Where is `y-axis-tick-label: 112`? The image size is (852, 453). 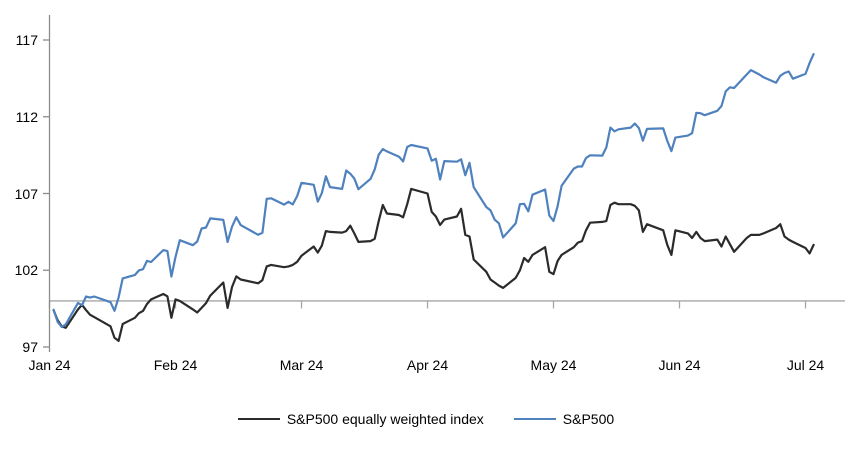
y-axis-tick-label: 112 is located at coordinates (26, 116).